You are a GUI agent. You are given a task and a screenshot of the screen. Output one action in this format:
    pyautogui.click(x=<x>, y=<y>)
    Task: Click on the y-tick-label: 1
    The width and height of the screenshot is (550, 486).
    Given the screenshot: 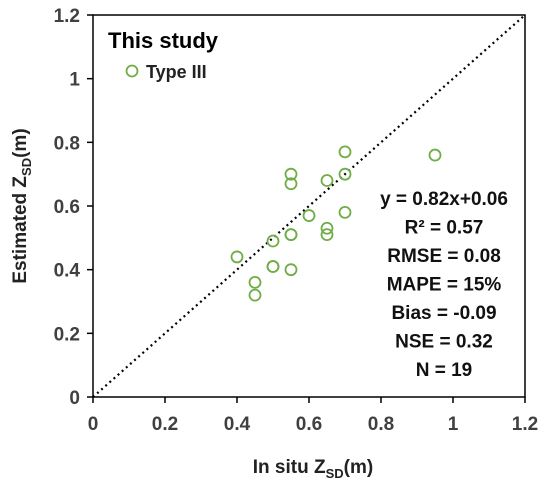 What is the action you would take?
    pyautogui.click(x=74, y=80)
    